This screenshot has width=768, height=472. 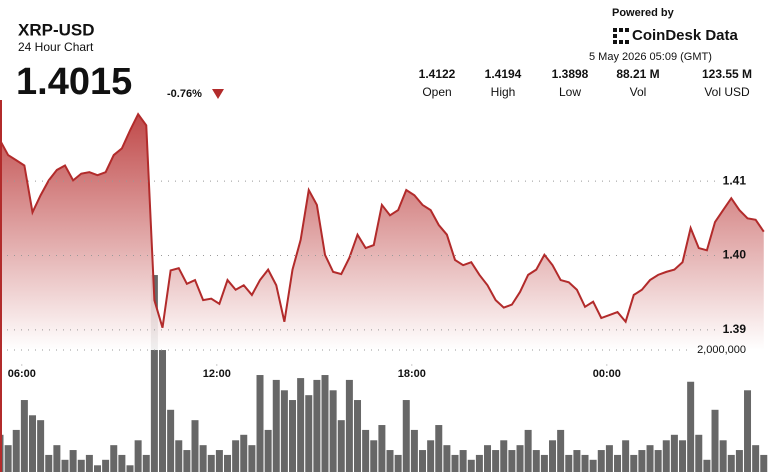 I want to click on stat-label: Vol USD, so click(x=727, y=92).